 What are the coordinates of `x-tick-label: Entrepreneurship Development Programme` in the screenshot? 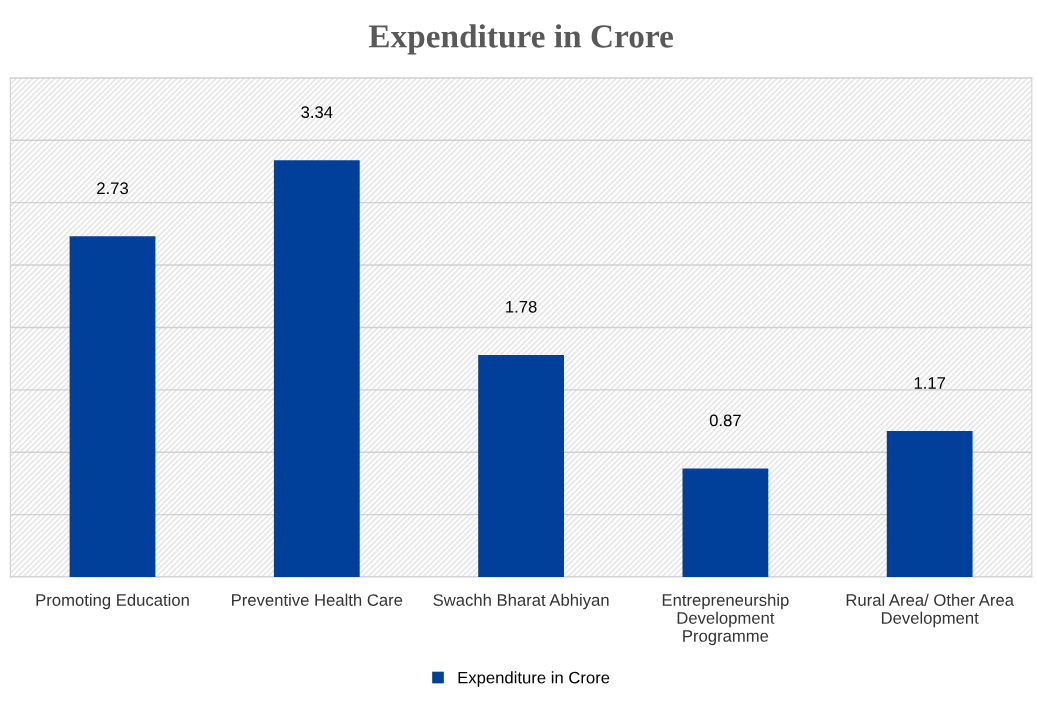 It's located at (725, 619).